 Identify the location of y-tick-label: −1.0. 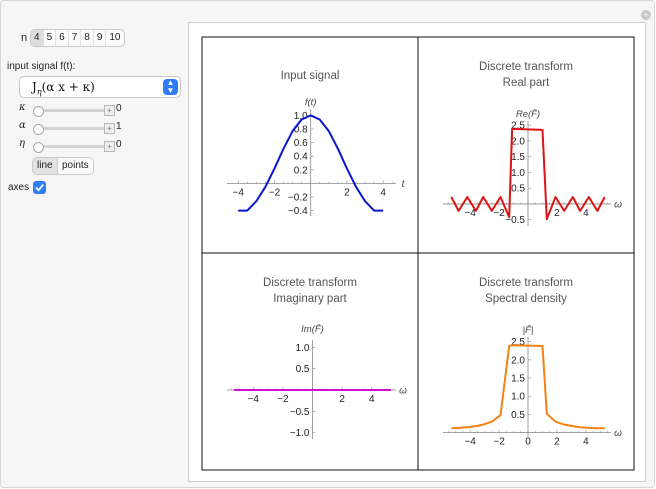
(300, 433).